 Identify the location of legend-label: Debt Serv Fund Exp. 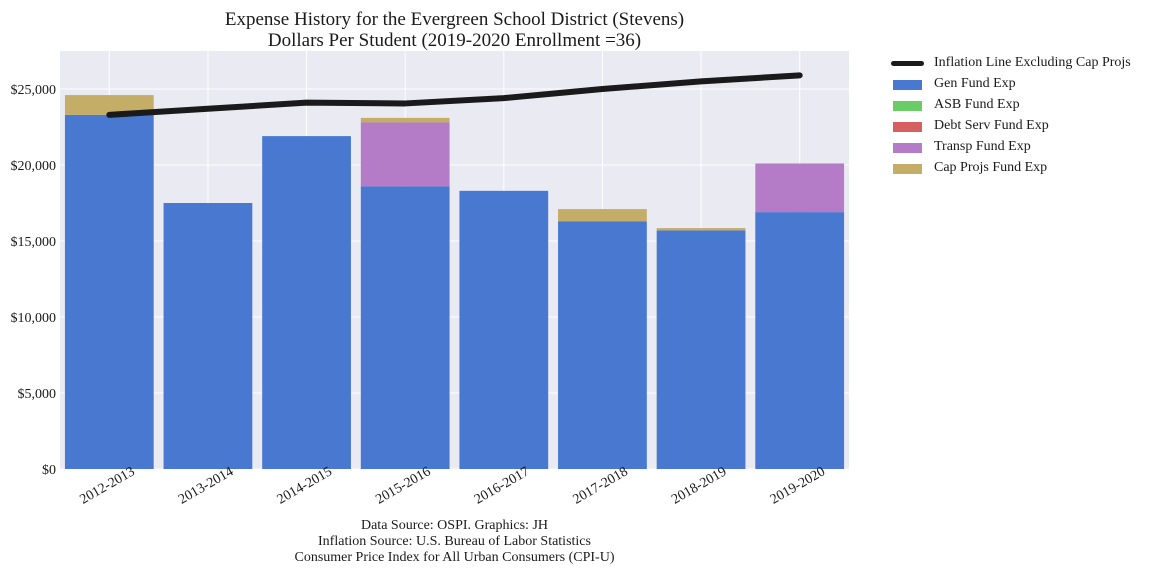
(991, 125).